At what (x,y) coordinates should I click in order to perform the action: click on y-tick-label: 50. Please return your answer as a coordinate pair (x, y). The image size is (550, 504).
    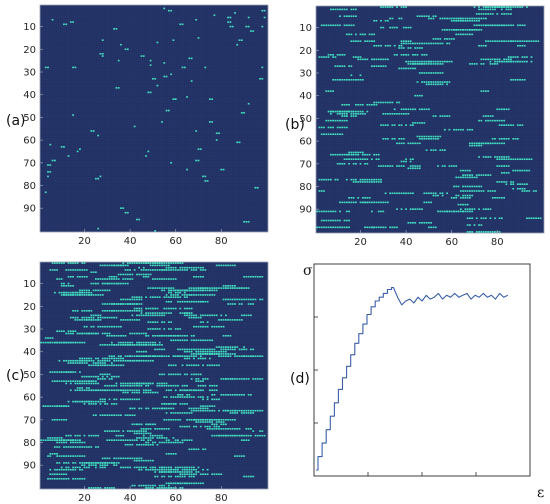
    Looking at the image, I should click on (29, 375).